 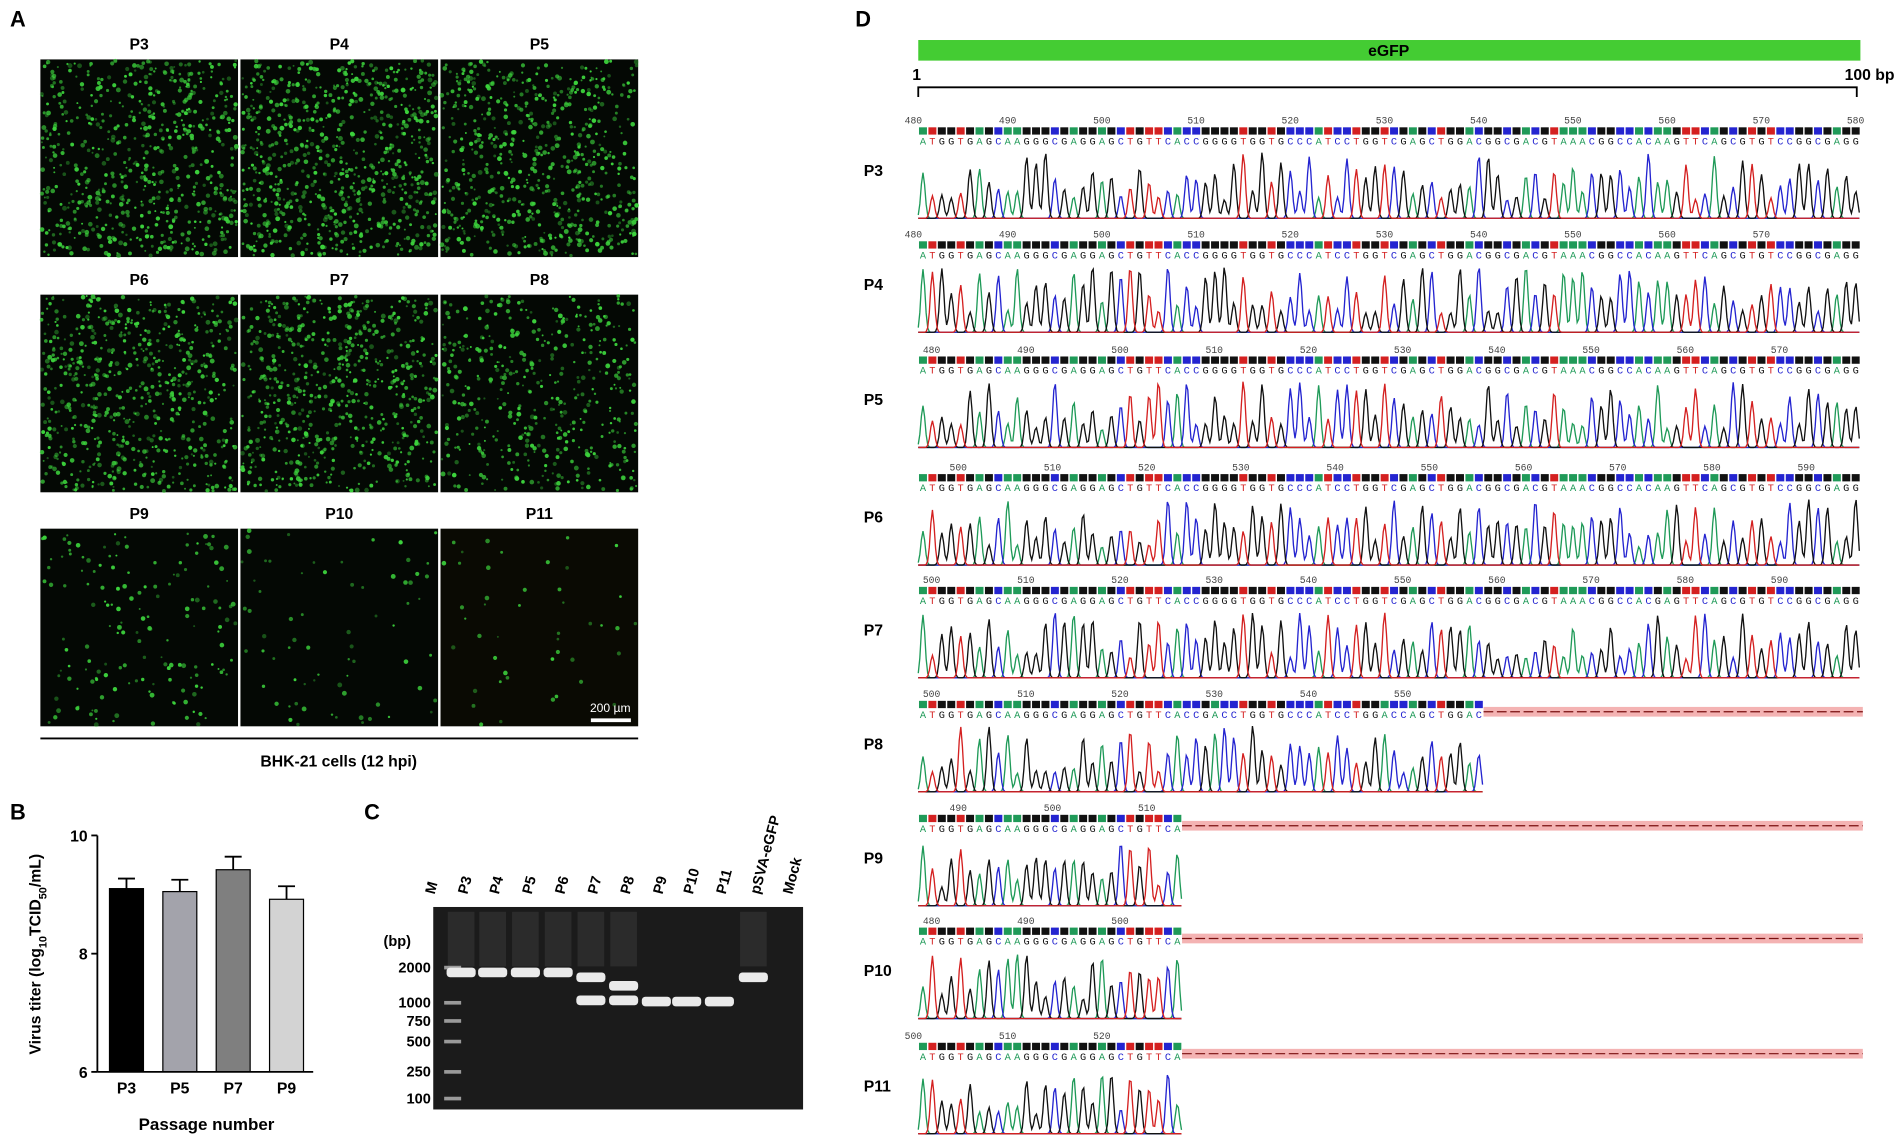 What do you see at coordinates (461, 939) in the screenshot?
I see `lane-smear` at bounding box center [461, 939].